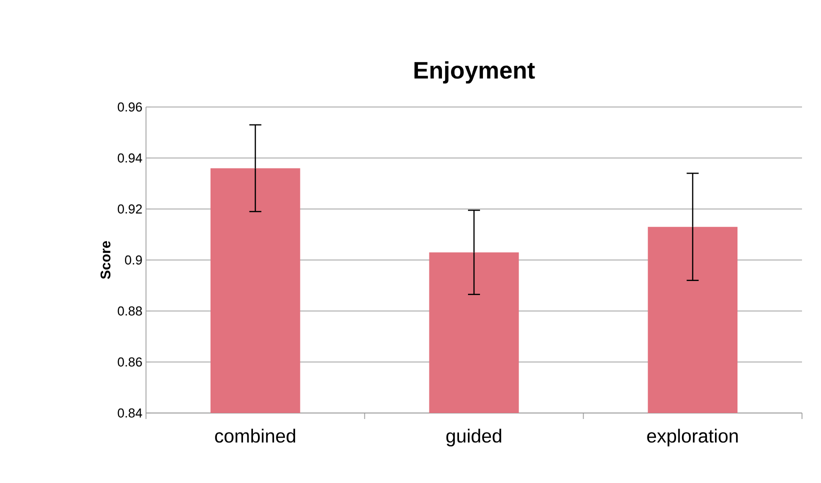  I want to click on y-tick-label: 0.94, so click(130, 158).